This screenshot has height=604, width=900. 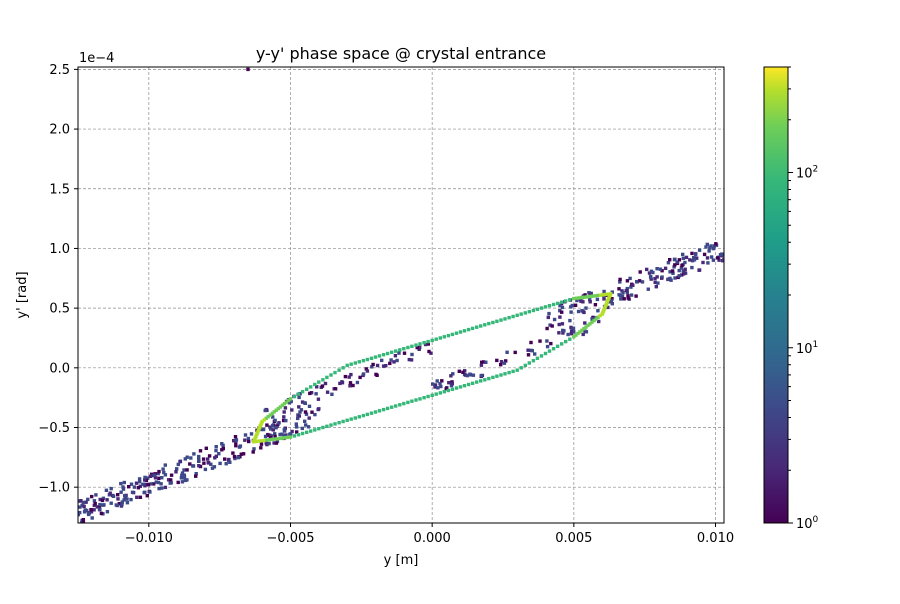 What do you see at coordinates (816, 520) in the screenshot?
I see `colorbar-tick-exponent: 0` at bounding box center [816, 520].